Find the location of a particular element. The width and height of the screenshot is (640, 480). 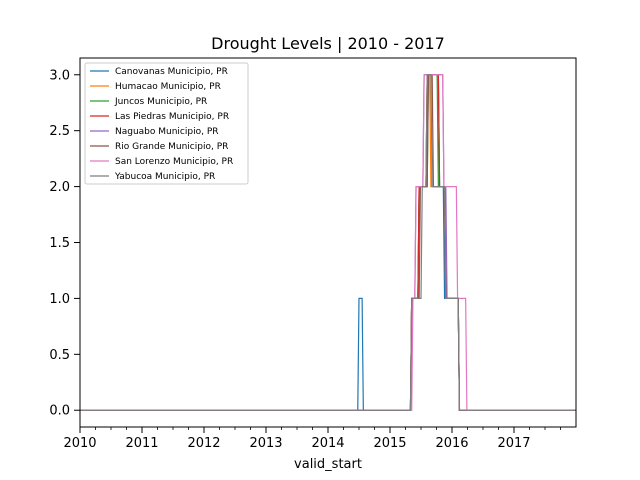

legend-label-6: San Lorenzo Municipio, PR is located at coordinates (174, 162).